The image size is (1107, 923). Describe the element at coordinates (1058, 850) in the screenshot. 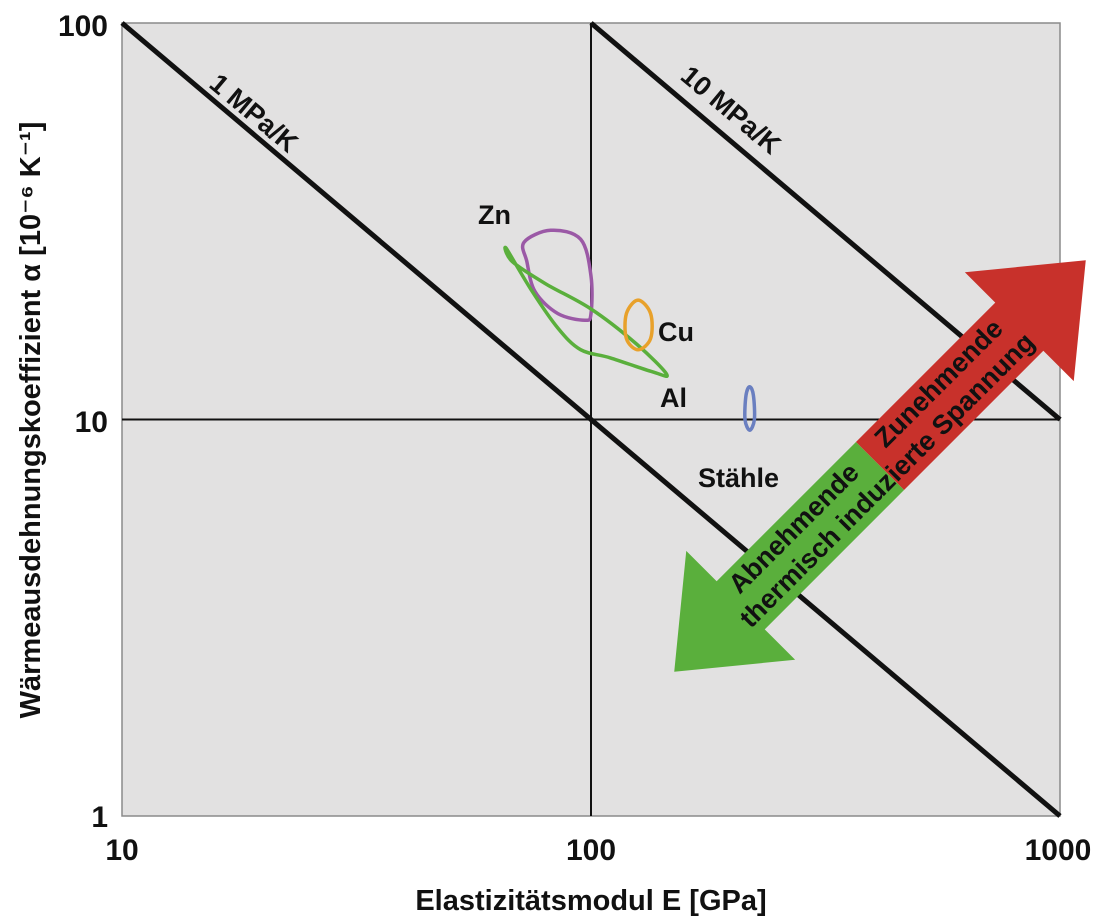

I see `x-tick-1000: 1000` at that location.